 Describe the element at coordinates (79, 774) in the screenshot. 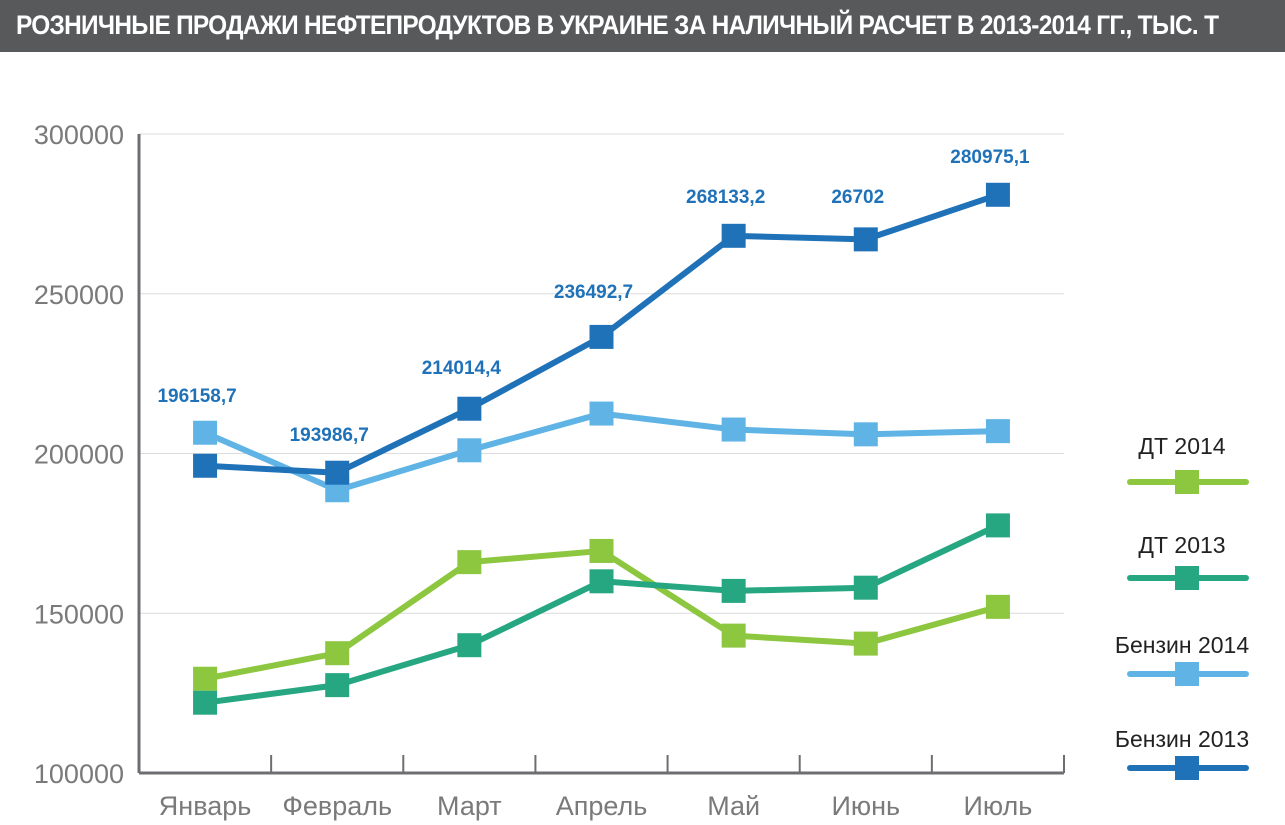

I see `y-tick-label: 100000` at that location.